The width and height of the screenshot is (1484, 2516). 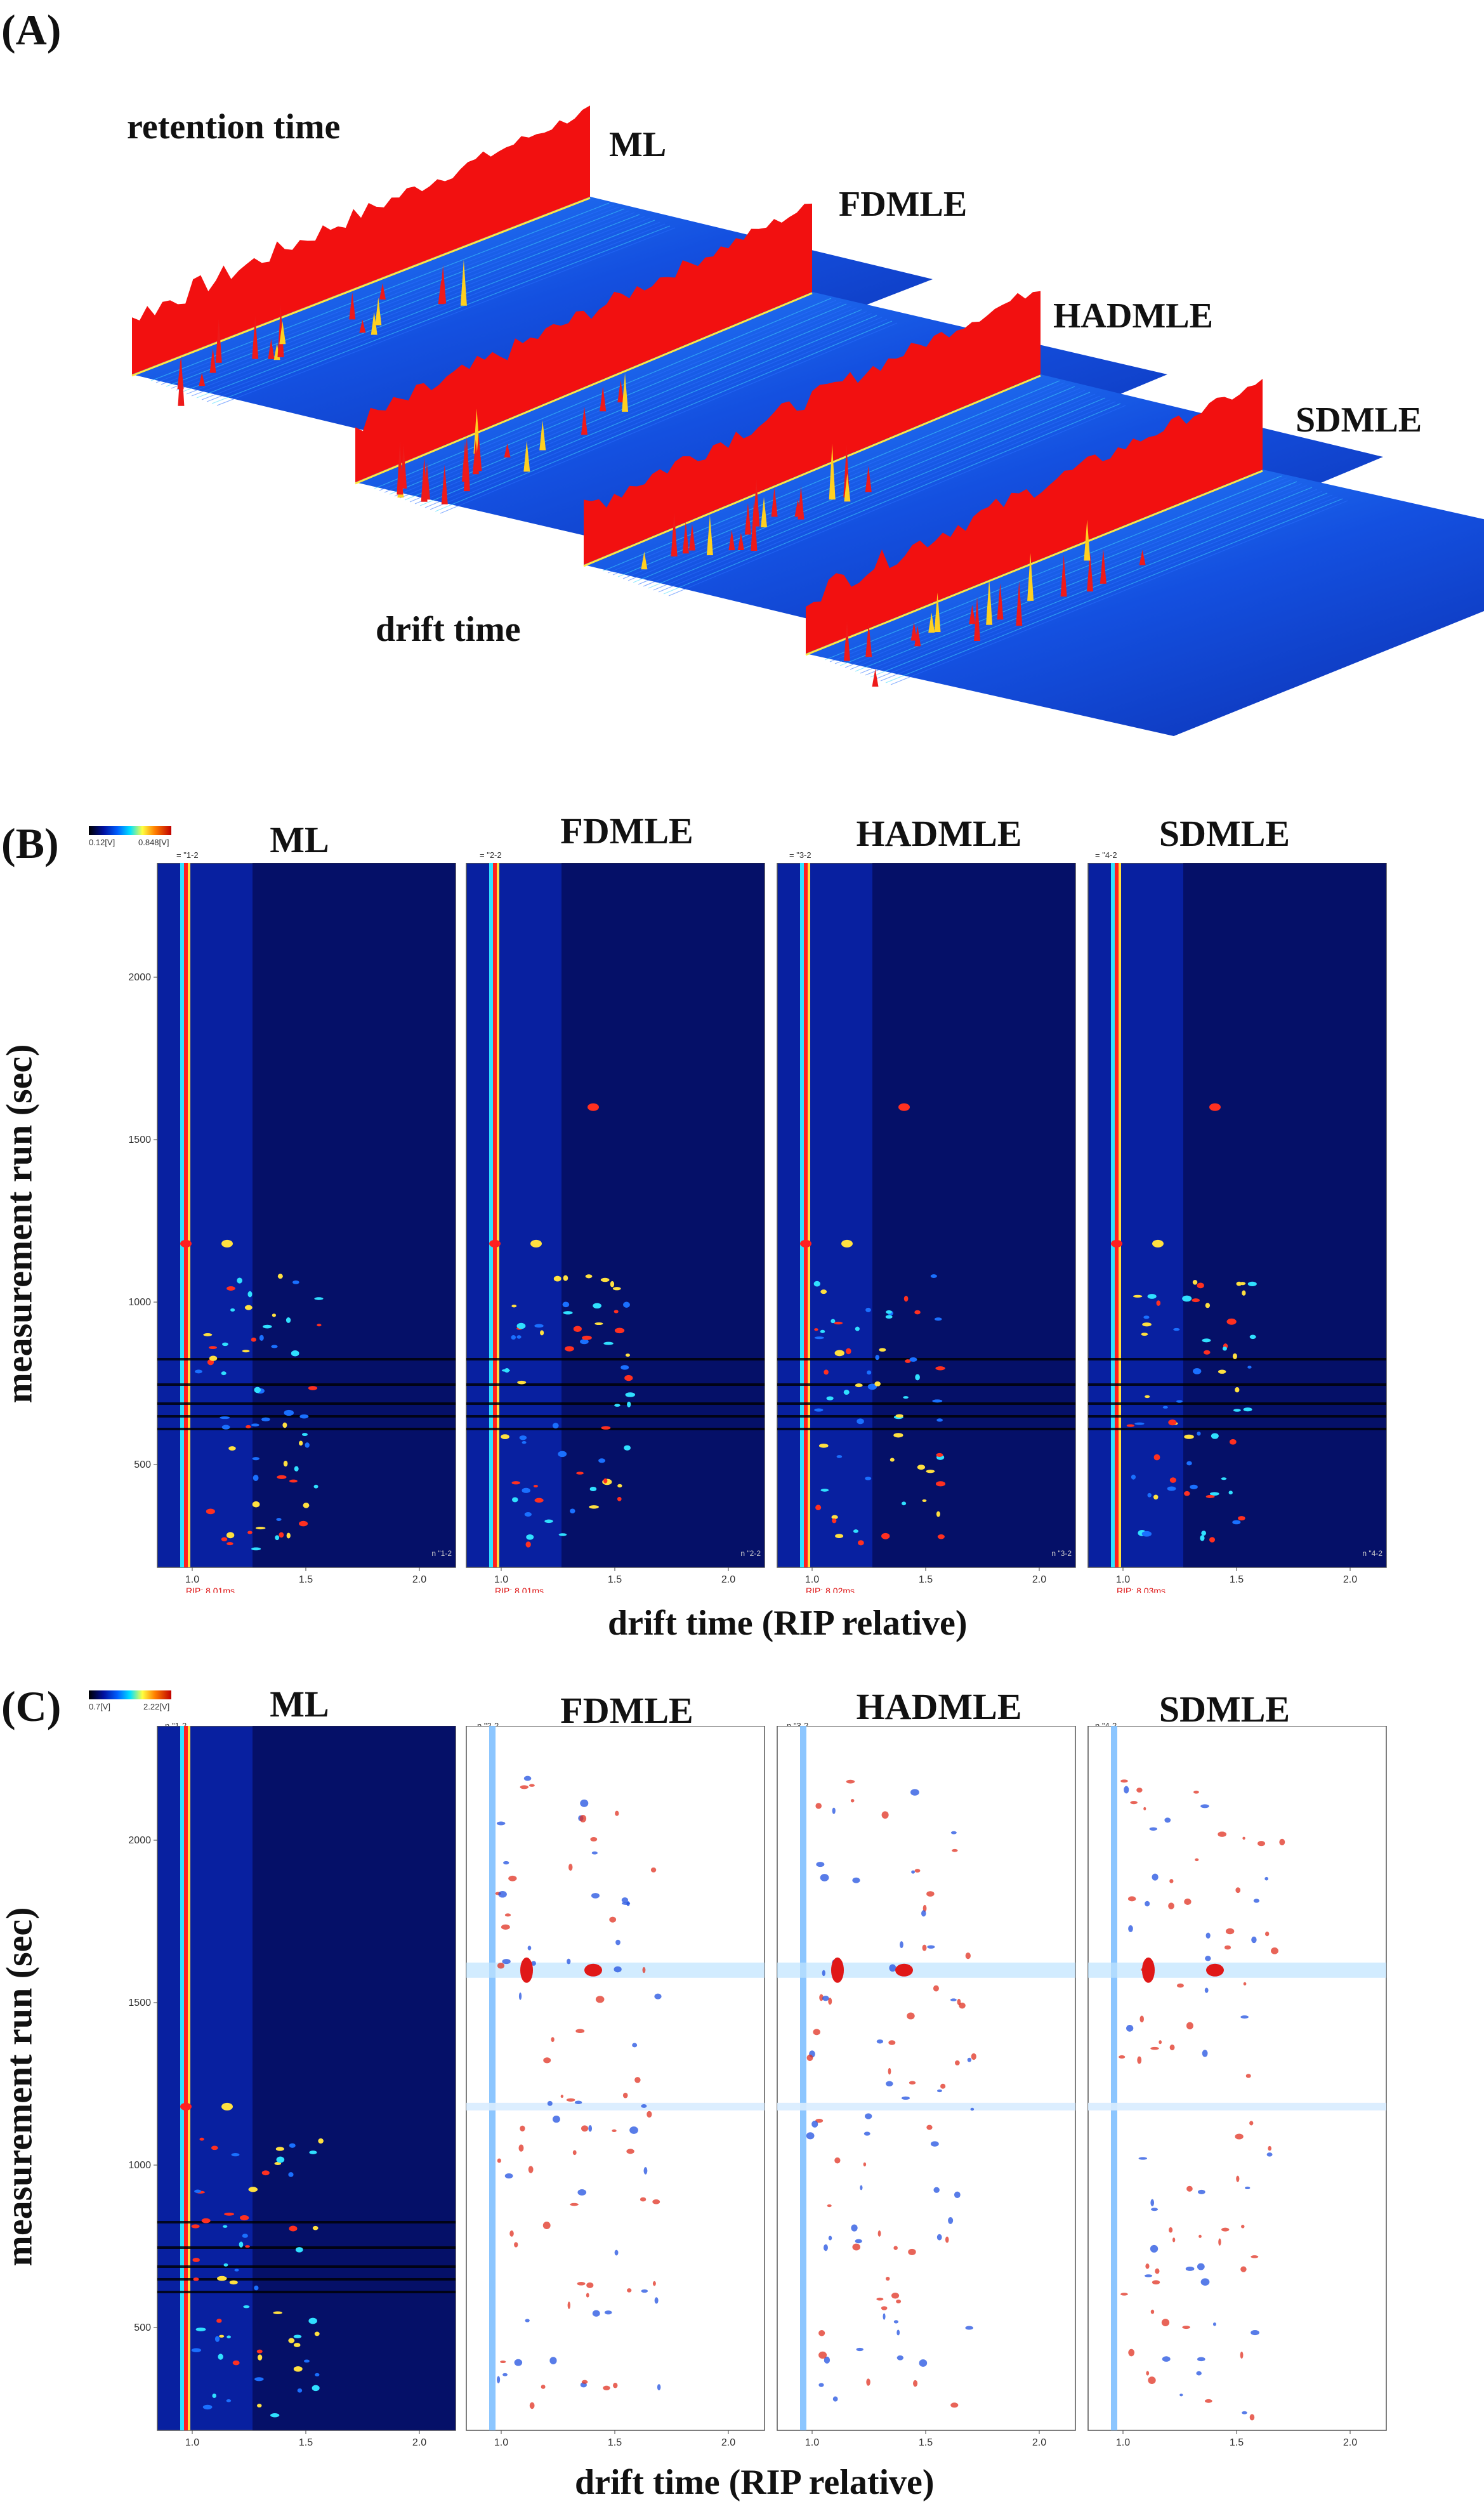 I want to click on panel-c-ylabel: measurement run (sec), so click(x=20, y=2087).